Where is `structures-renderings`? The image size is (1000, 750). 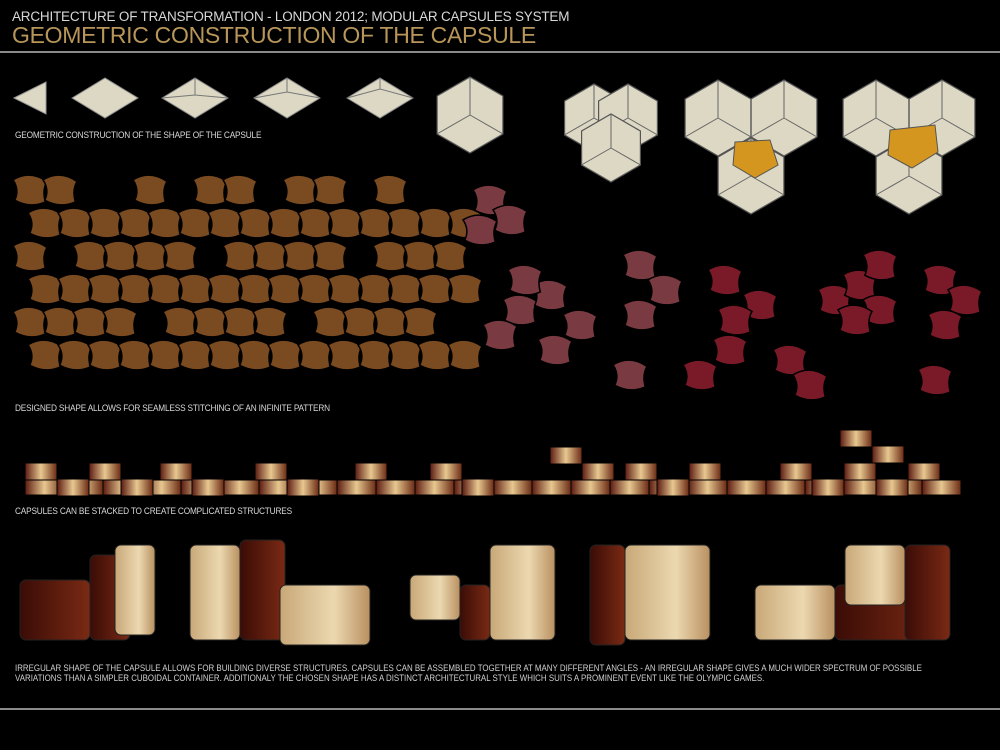 structures-renderings is located at coordinates (485, 592).